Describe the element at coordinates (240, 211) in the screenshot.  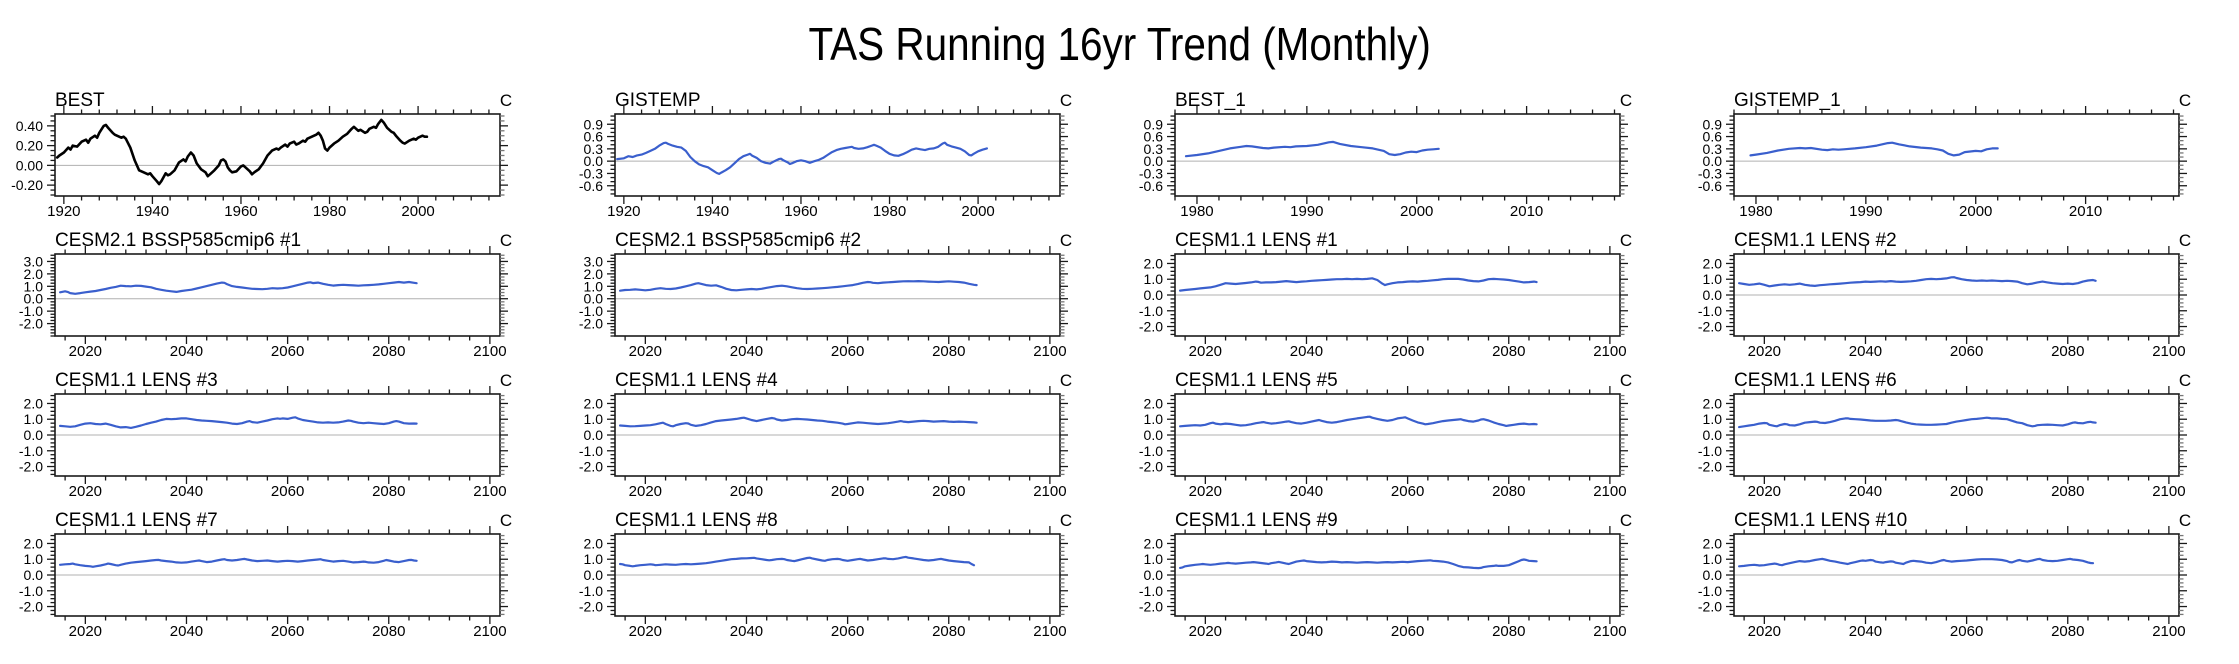
I see `x-tick-label: 1960` at that location.